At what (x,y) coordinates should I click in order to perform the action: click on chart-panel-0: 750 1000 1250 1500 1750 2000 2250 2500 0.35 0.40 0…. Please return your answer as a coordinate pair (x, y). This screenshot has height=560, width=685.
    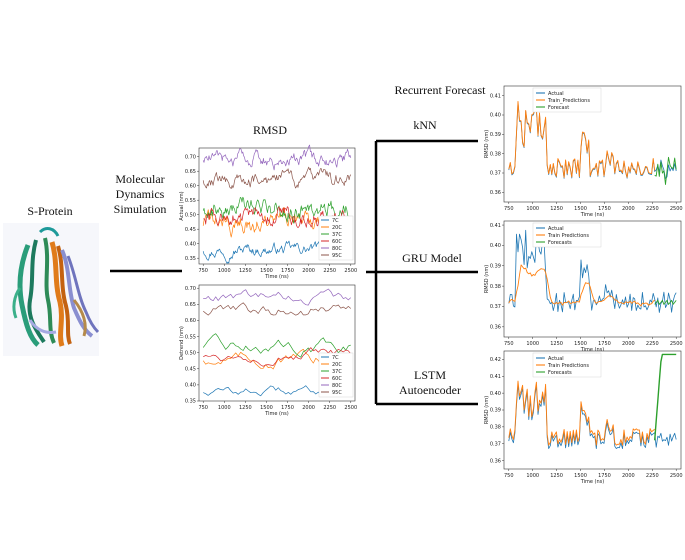
    Looking at the image, I should click on (268, 212).